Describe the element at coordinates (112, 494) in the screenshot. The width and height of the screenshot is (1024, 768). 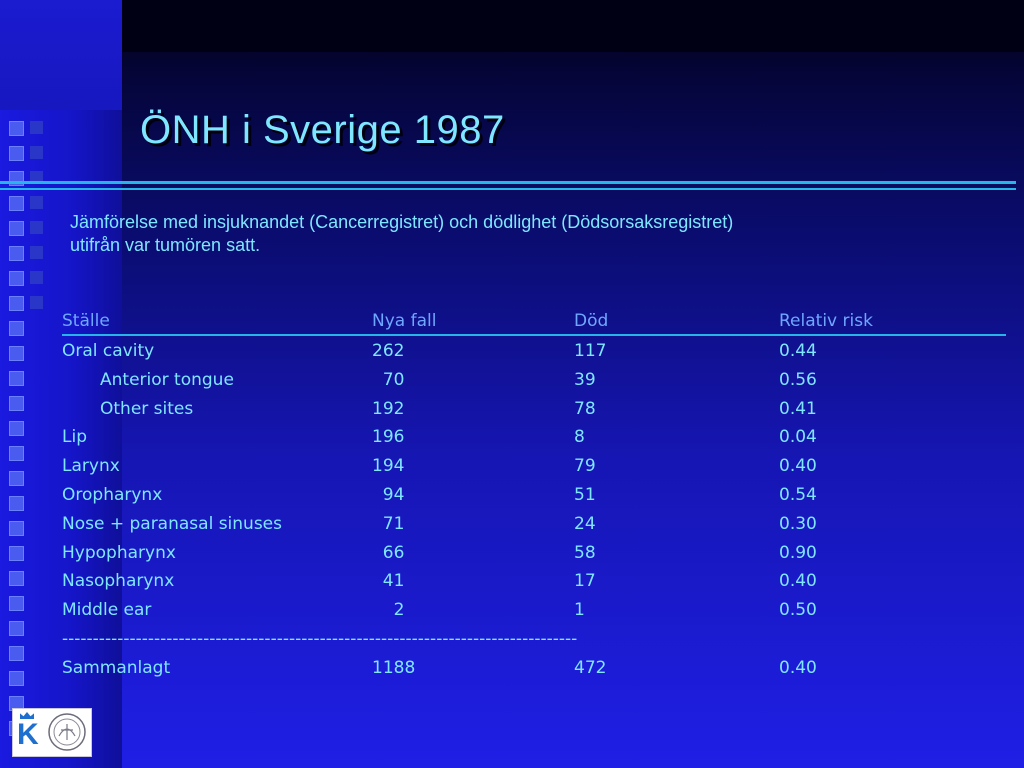
I see `row-site: Oropharynx` at that location.